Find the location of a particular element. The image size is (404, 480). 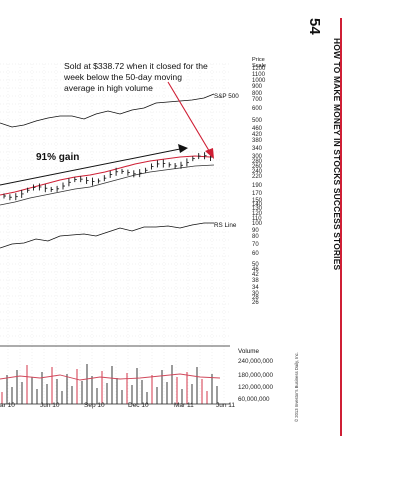

price-bars is located at coordinates (108, 176).